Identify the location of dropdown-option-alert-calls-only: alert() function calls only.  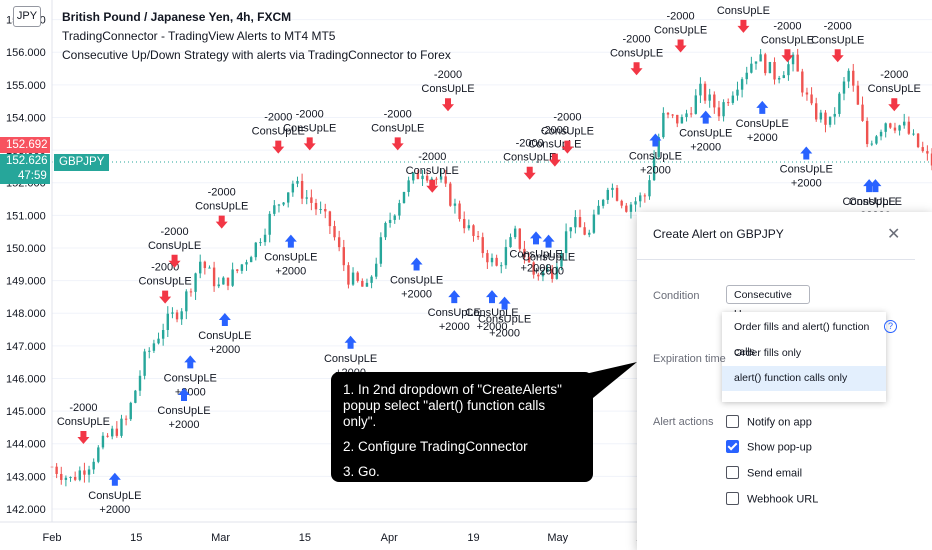
(804, 378).